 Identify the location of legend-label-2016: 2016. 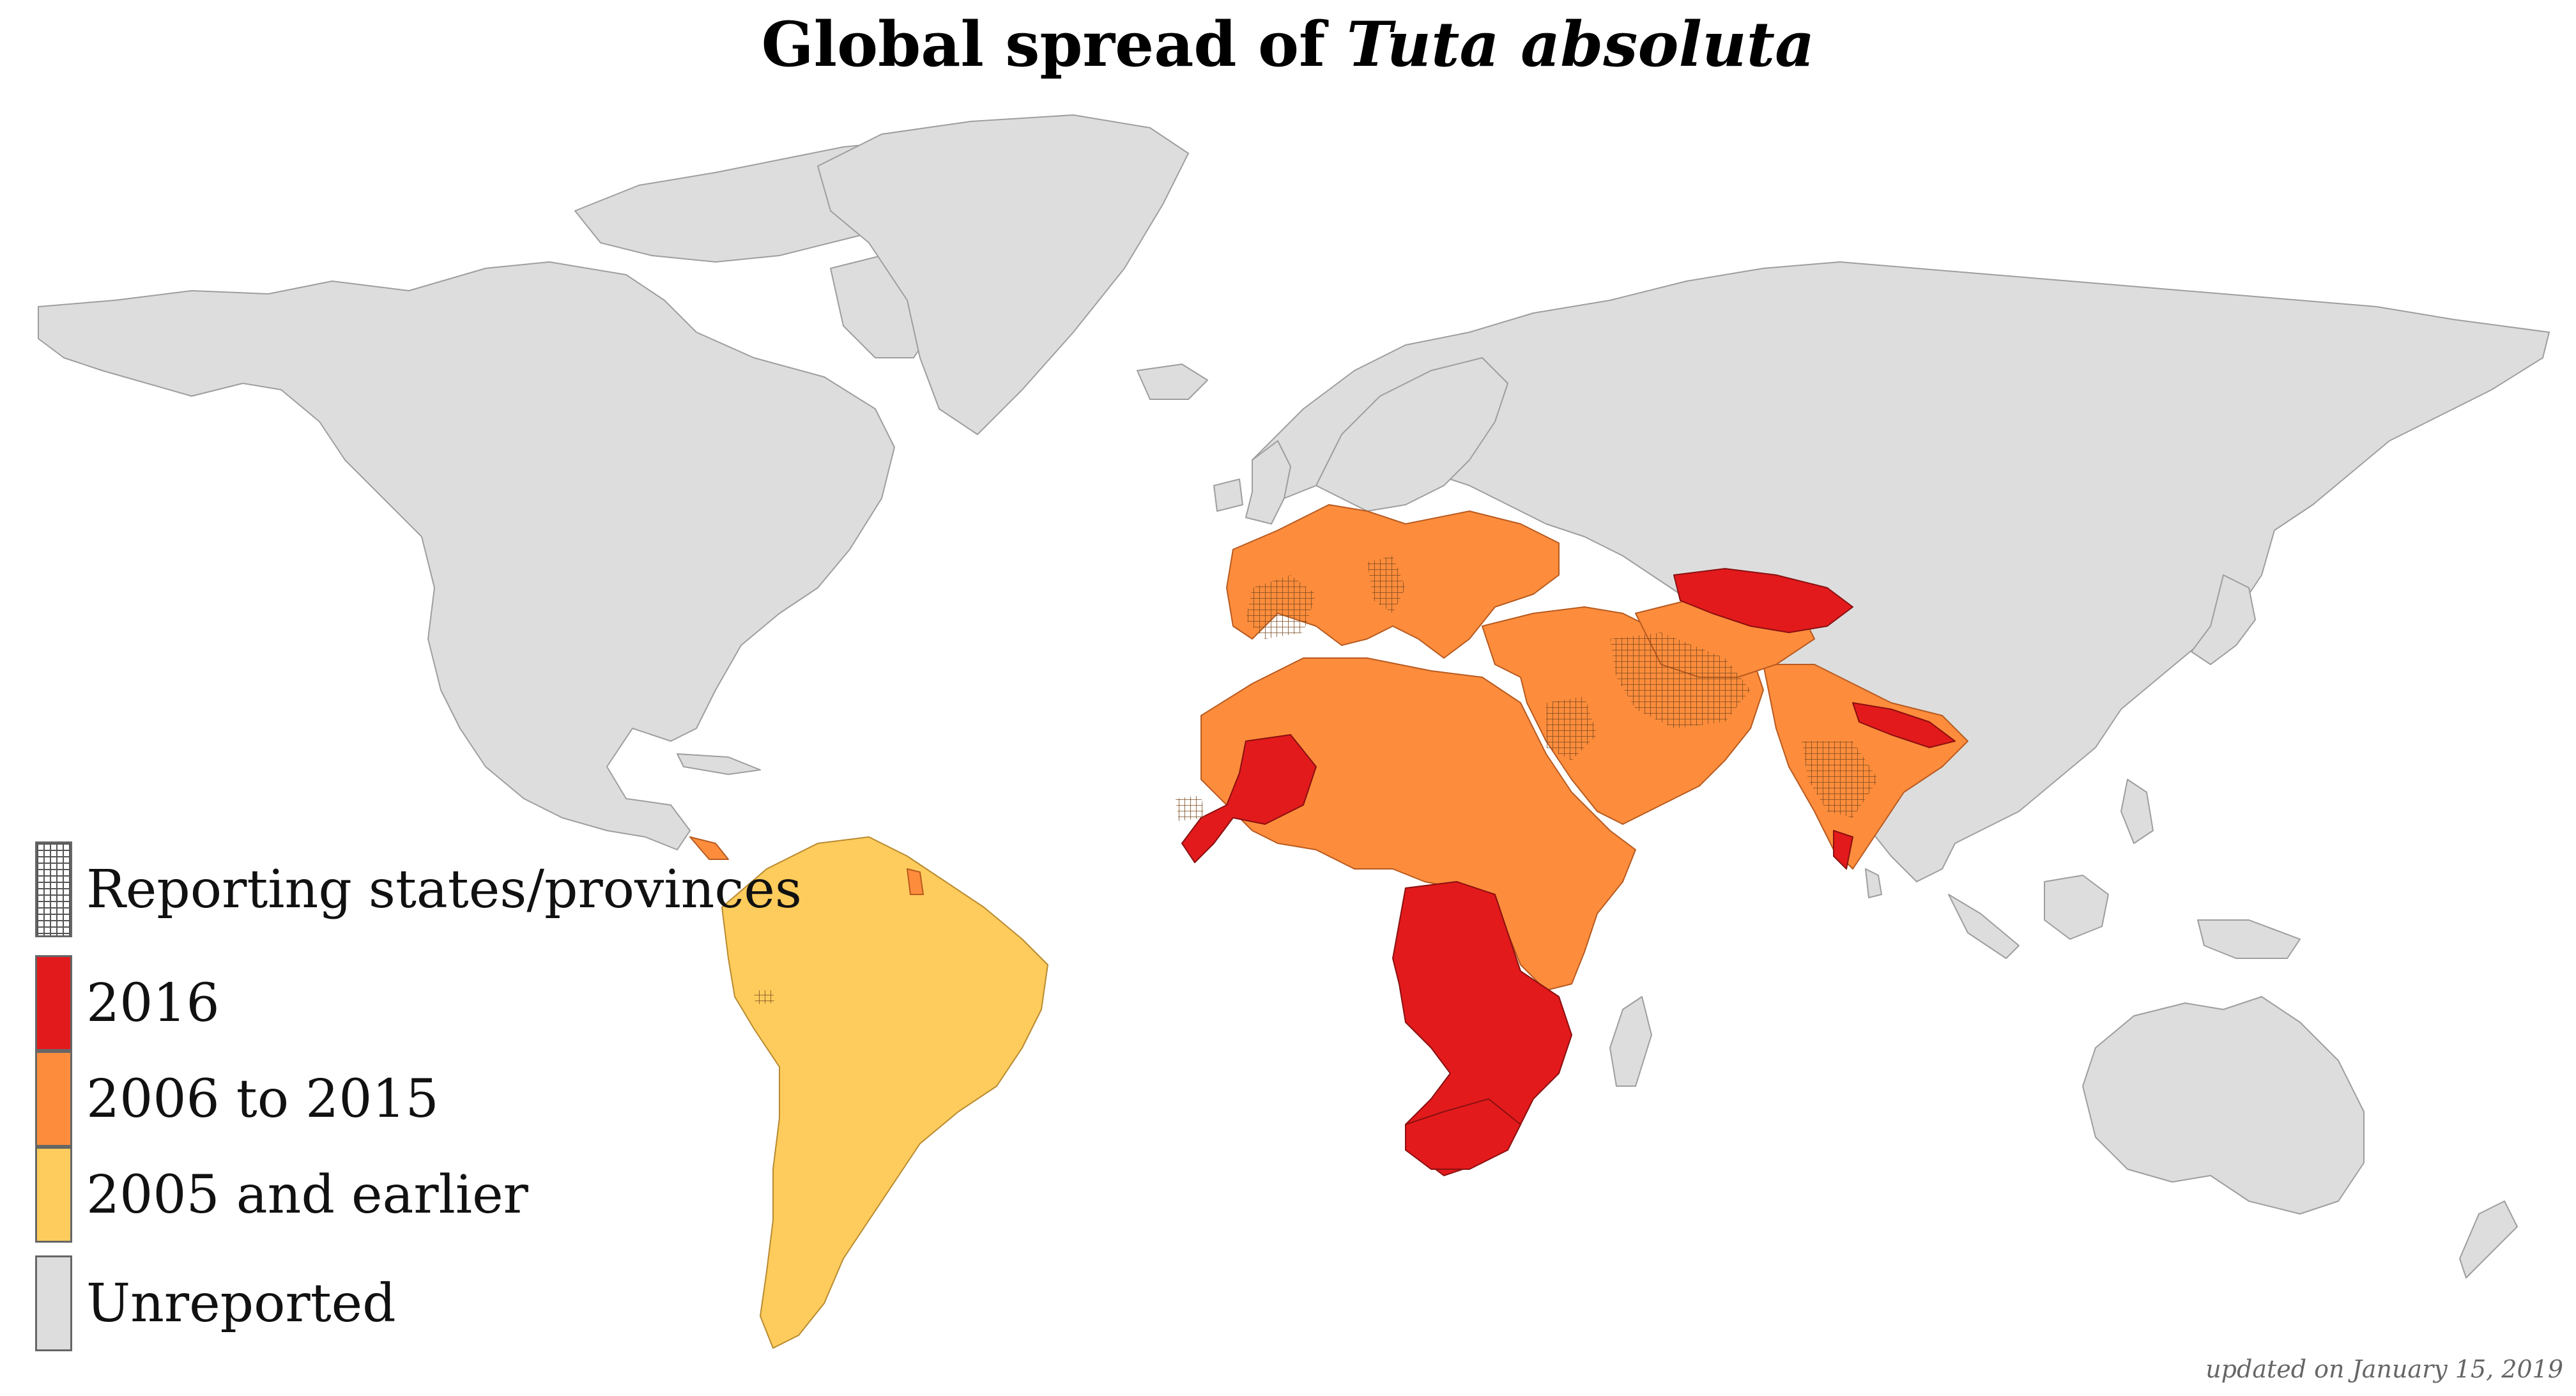
(153, 1003).